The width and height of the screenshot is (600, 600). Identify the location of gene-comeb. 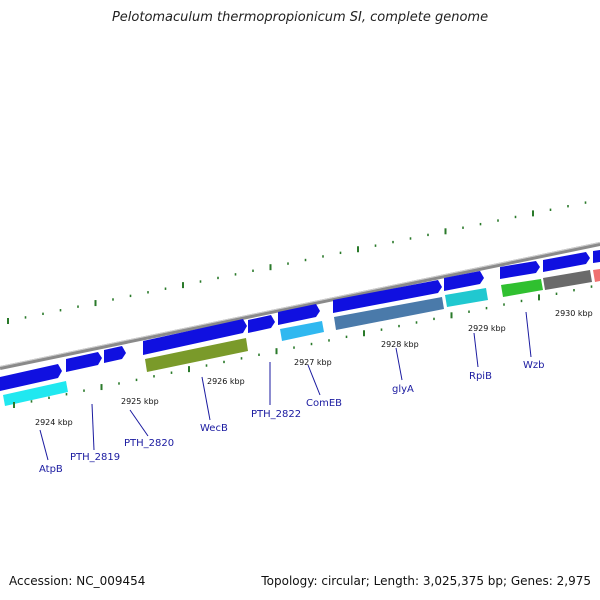
(302, 331).